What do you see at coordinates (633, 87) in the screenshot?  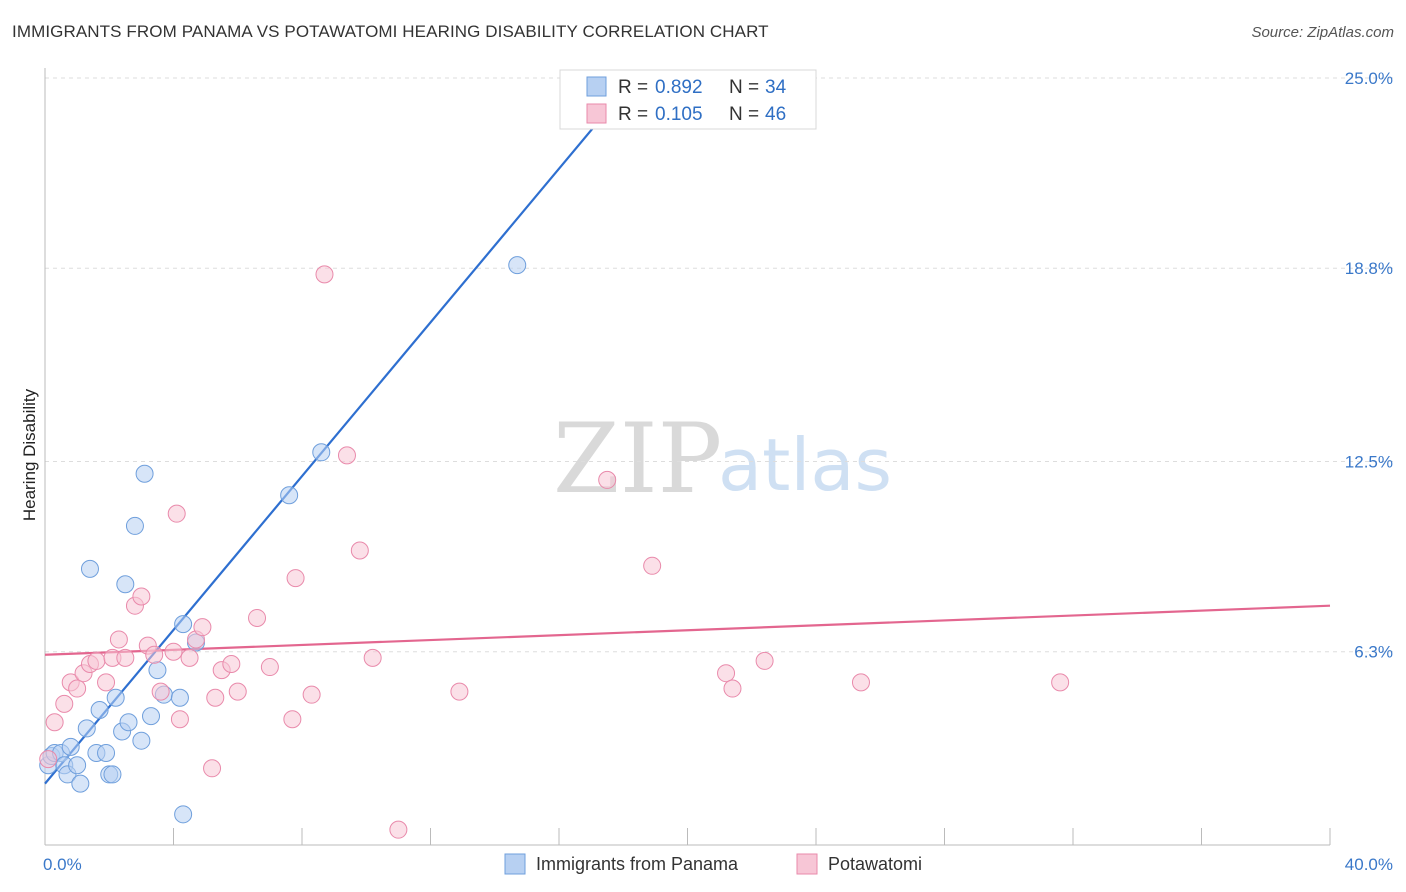 I see `legend-r-label-panama: R =` at bounding box center [633, 87].